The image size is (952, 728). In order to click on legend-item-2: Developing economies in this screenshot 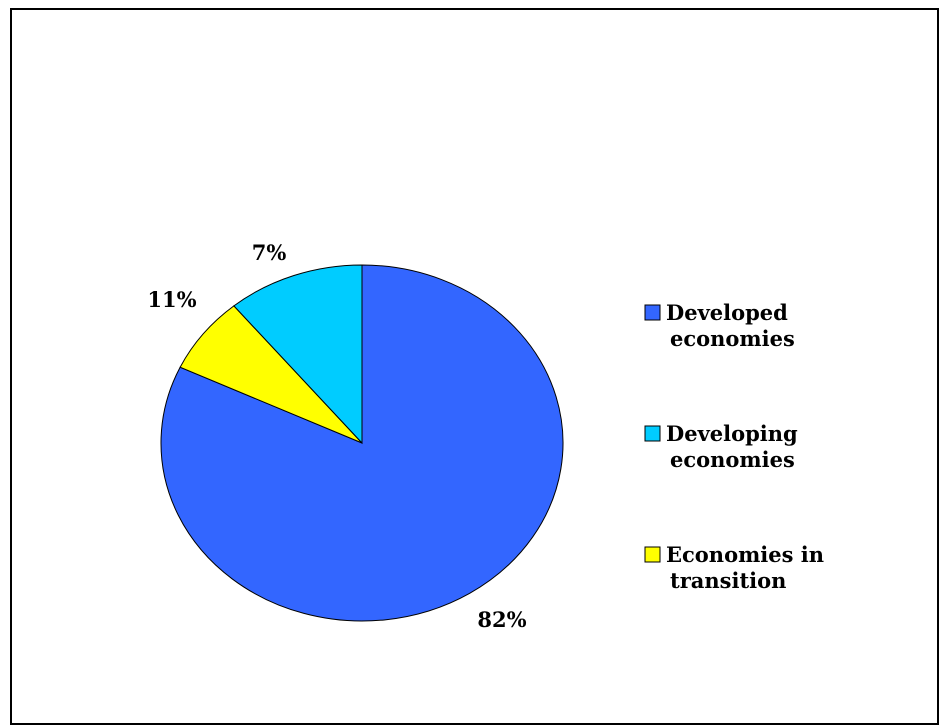, I will do `click(721, 446)`.